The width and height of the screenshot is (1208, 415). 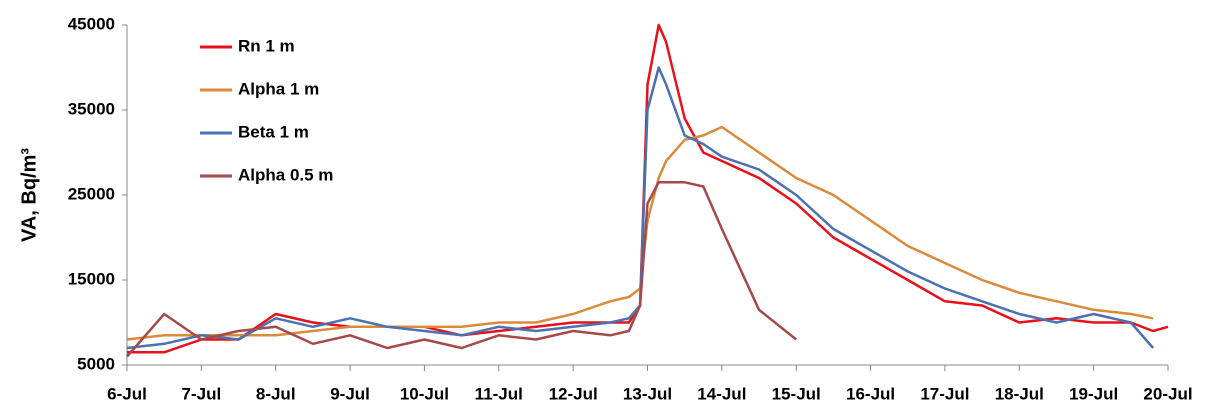 What do you see at coordinates (91, 193) in the screenshot?
I see `y-tick-label: 25000` at bounding box center [91, 193].